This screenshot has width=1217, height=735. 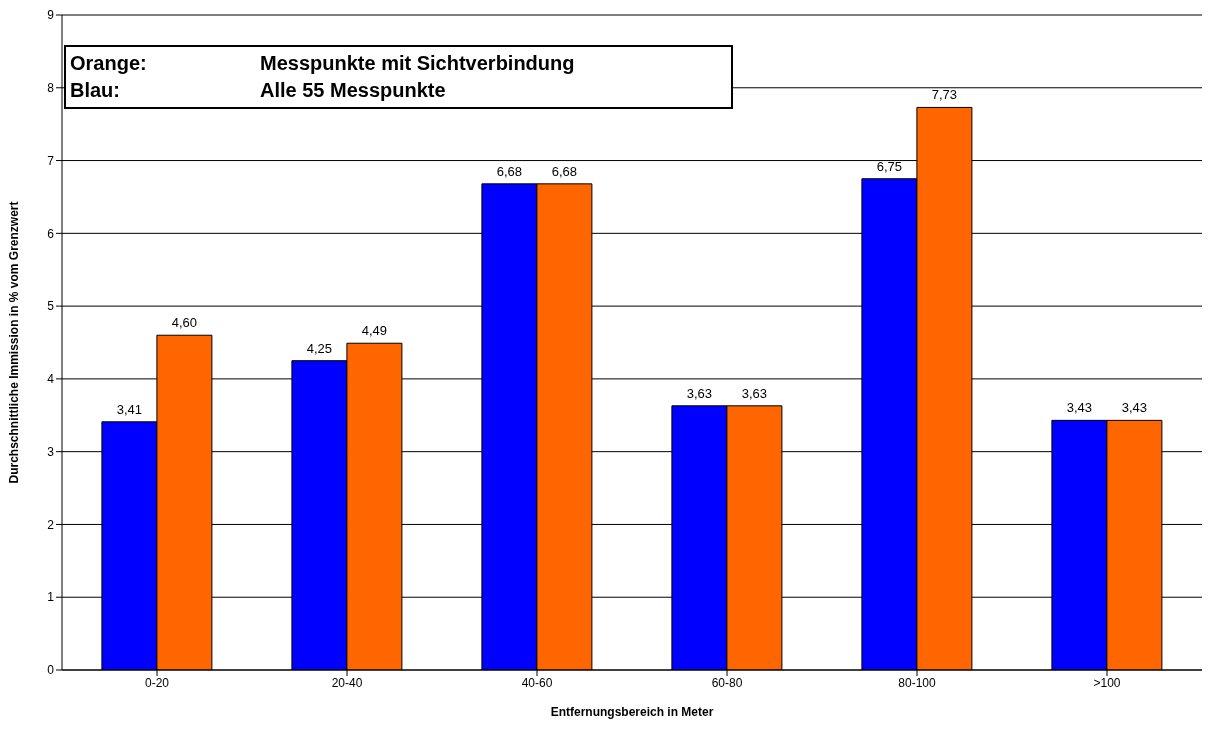 What do you see at coordinates (632, 712) in the screenshot?
I see `x-axis-title: Entfernungsbereich in Meter` at bounding box center [632, 712].